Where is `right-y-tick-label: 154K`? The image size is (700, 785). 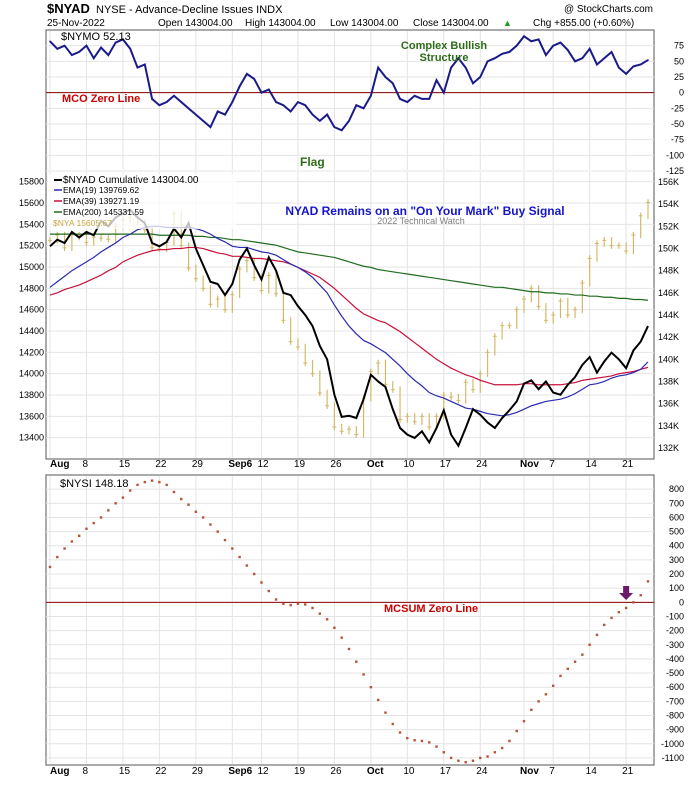
right-y-tick-label: 154K is located at coordinates (668, 204).